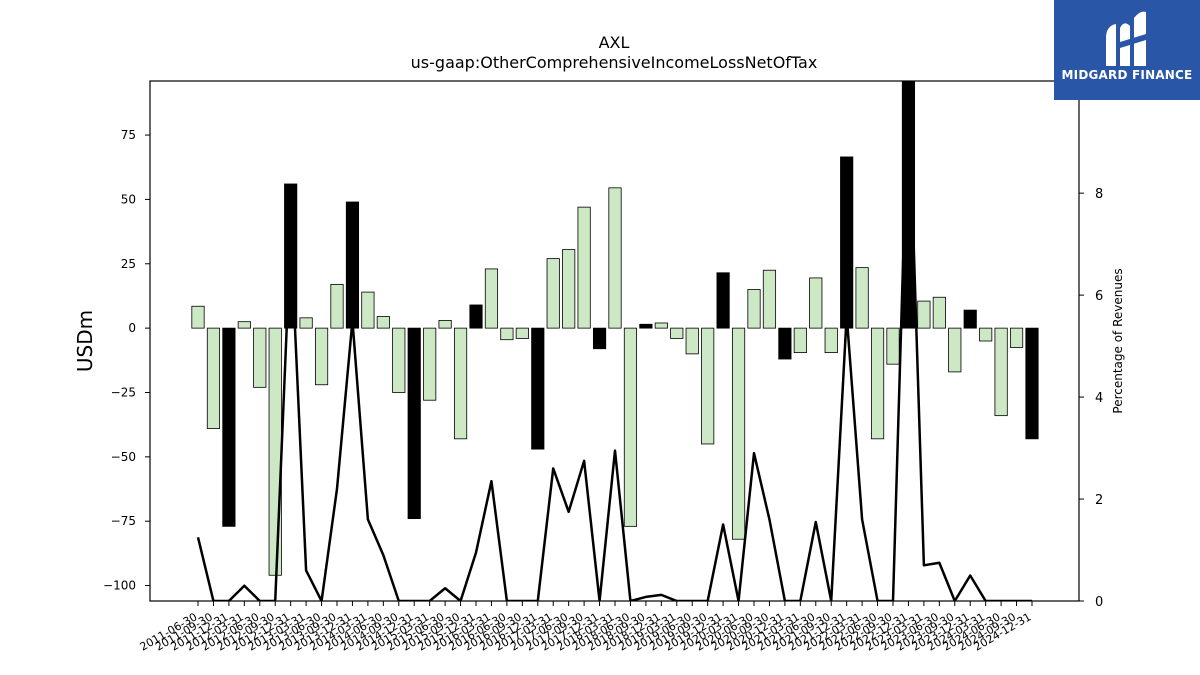 The image size is (1200, 675). What do you see at coordinates (614, 42) in the screenshot?
I see `chart-title: AXL` at bounding box center [614, 42].